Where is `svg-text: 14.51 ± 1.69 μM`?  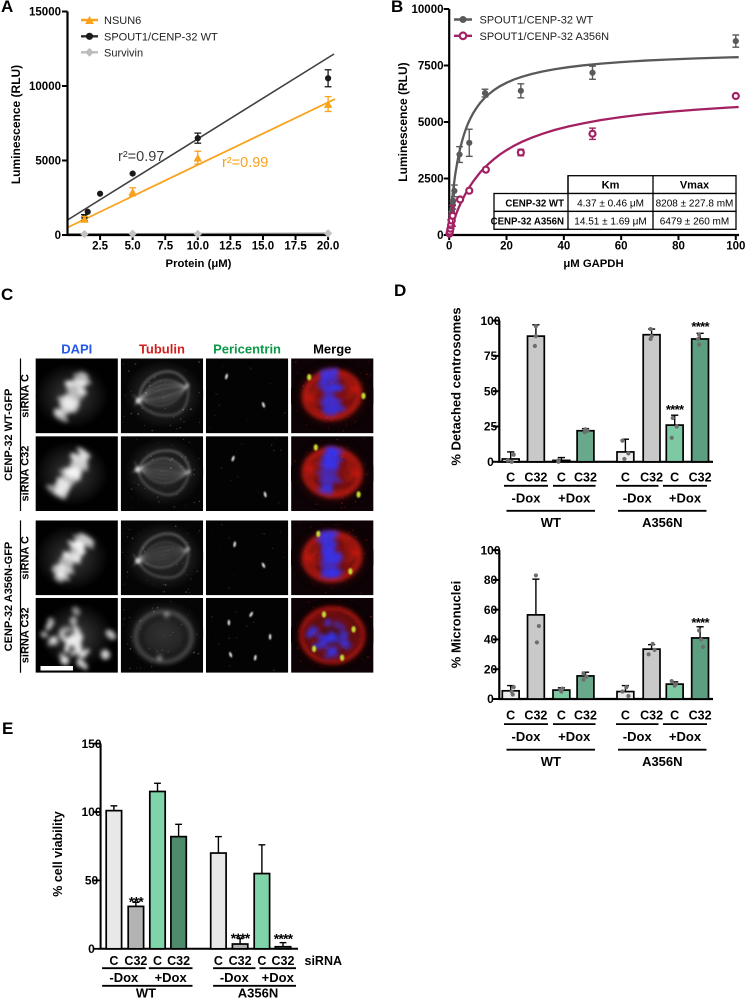 svg-text: 14.51 ± 1.69 μM is located at coordinates (610, 221).